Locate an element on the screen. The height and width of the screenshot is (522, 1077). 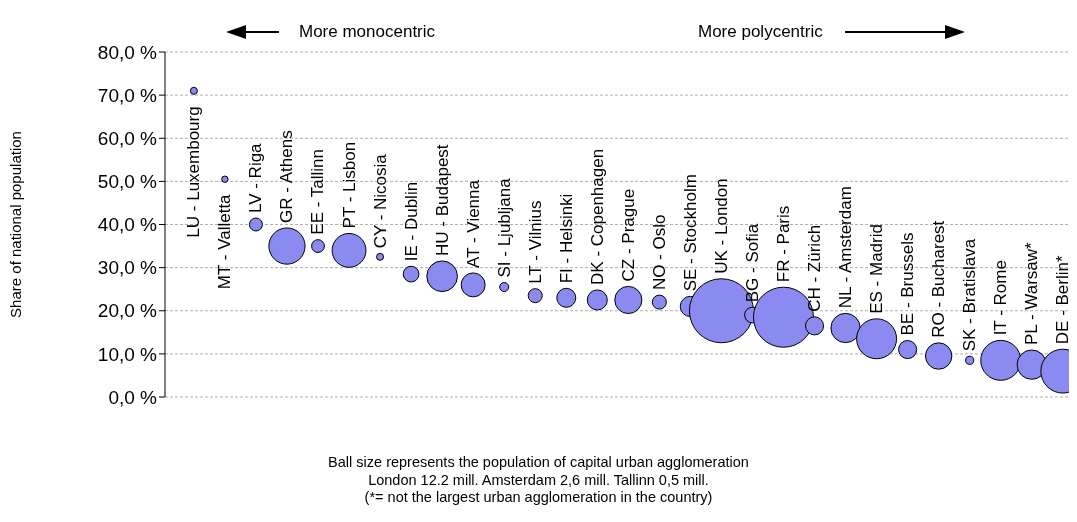
text: (*= not the largest urban agglomeration in the country) is located at coordinates (538, 498).